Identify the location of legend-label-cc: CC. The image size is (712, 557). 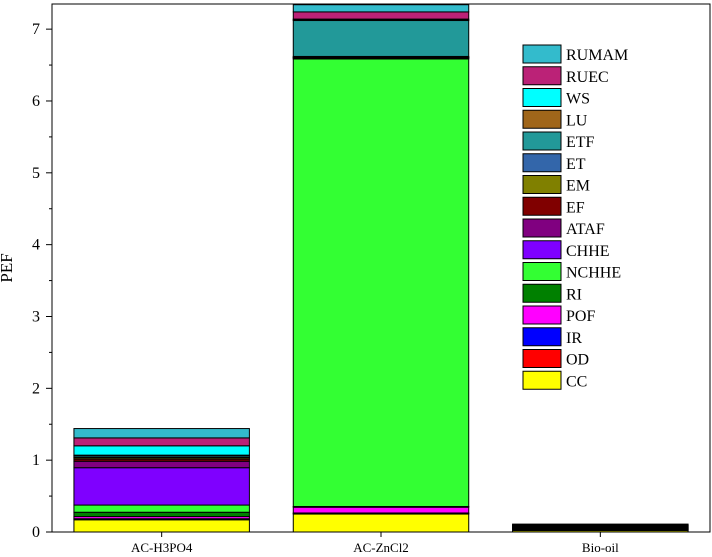
(576, 381).